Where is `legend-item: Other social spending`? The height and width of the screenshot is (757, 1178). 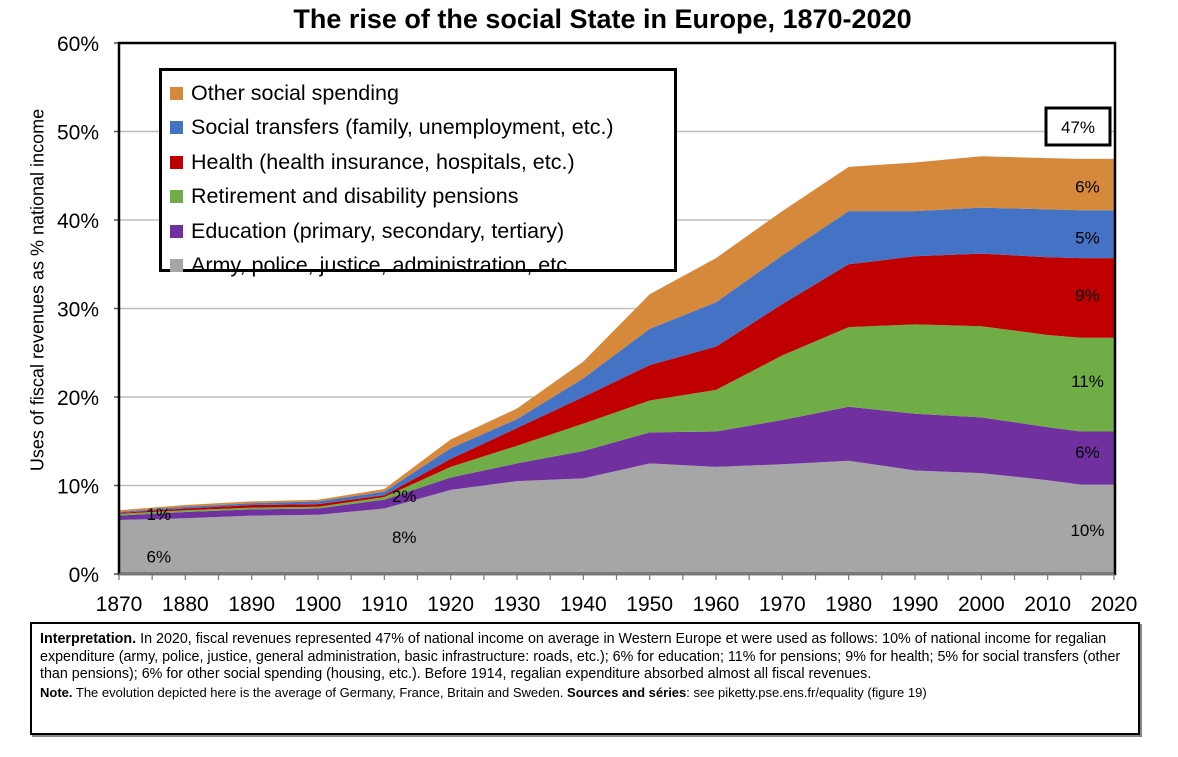 legend-item: Other social spending is located at coordinates (422, 93).